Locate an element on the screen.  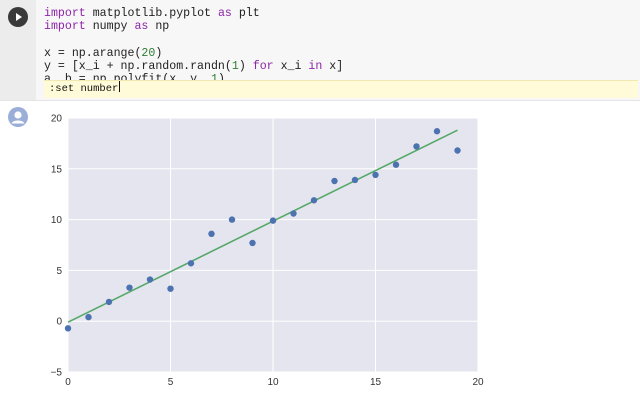
y-tick-label: 20 is located at coordinates (57, 119).